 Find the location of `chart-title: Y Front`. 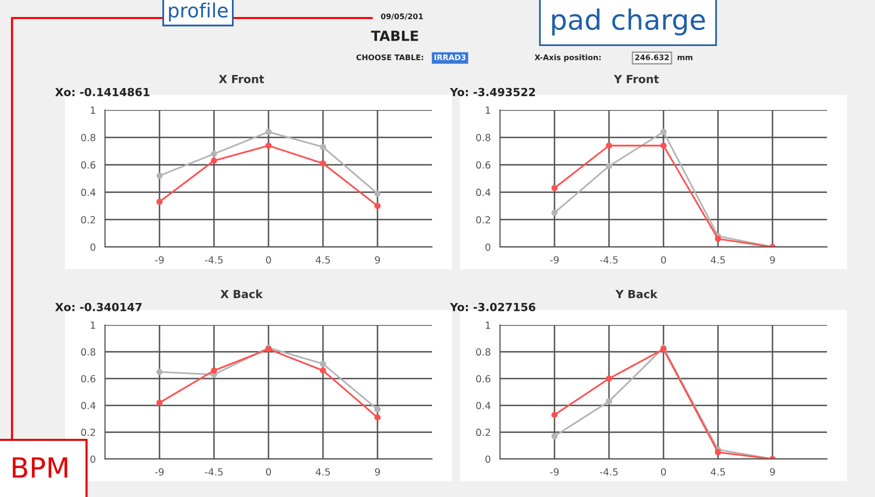

chart-title: Y Front is located at coordinates (636, 79).